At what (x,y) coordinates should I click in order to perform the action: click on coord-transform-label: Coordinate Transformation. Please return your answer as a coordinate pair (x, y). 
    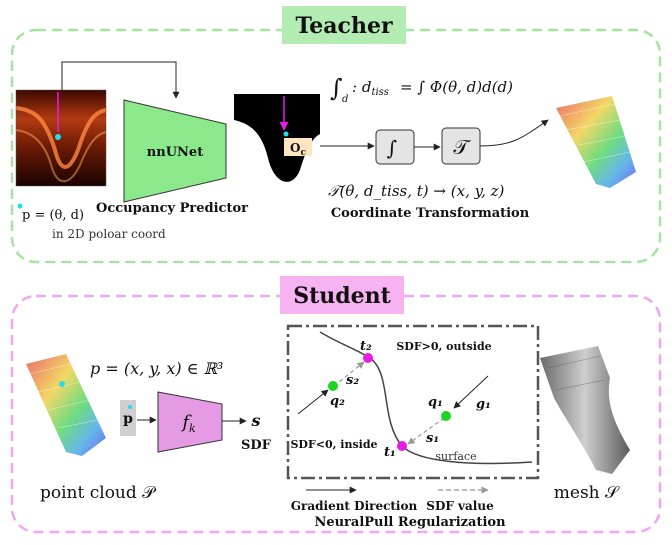
    Looking at the image, I should click on (430, 213).